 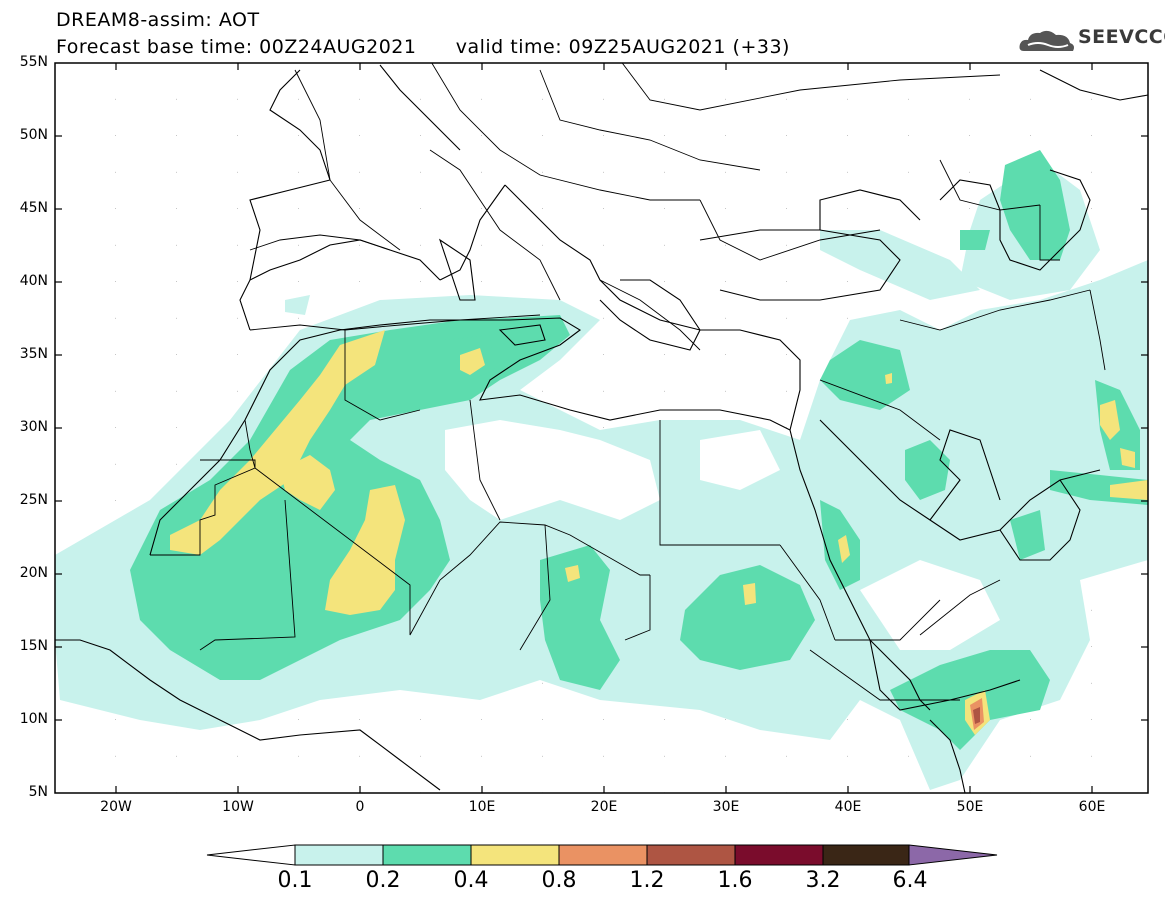 What do you see at coordinates (33, 573) in the screenshot?
I see `lat-label: 20N` at bounding box center [33, 573].